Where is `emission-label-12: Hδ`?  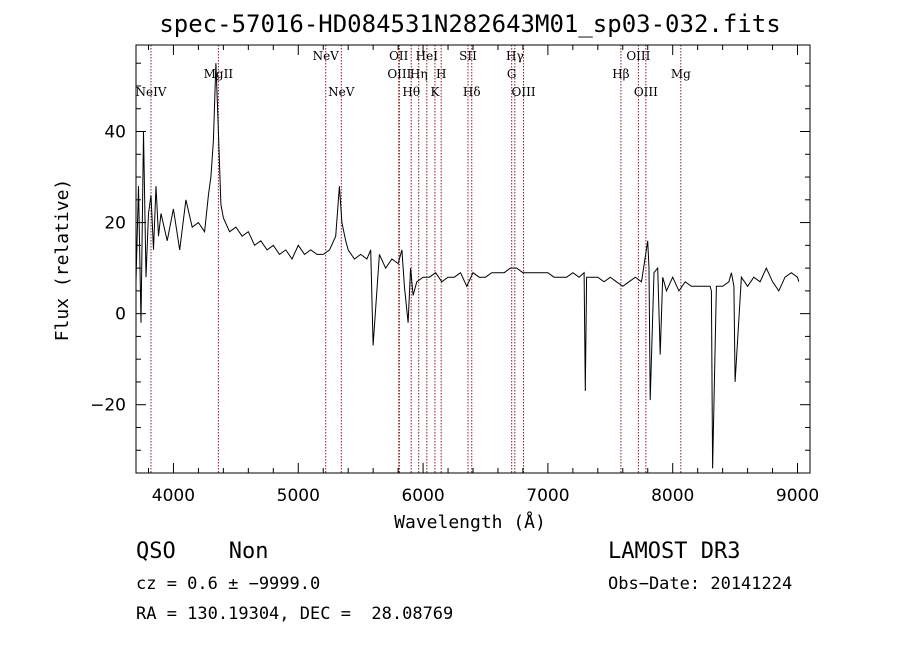 emission-label-12: Hδ is located at coordinates (472, 92).